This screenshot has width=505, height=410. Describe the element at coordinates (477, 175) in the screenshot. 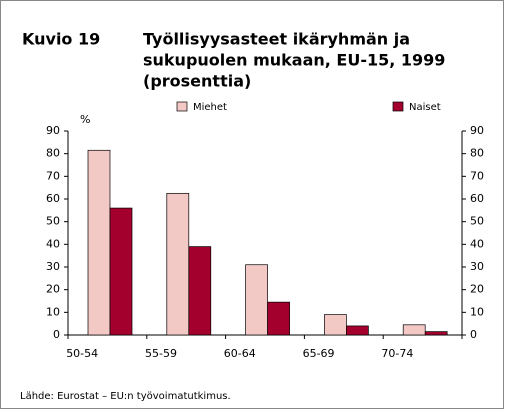

I see `y2-tick-label: 70` at that location.